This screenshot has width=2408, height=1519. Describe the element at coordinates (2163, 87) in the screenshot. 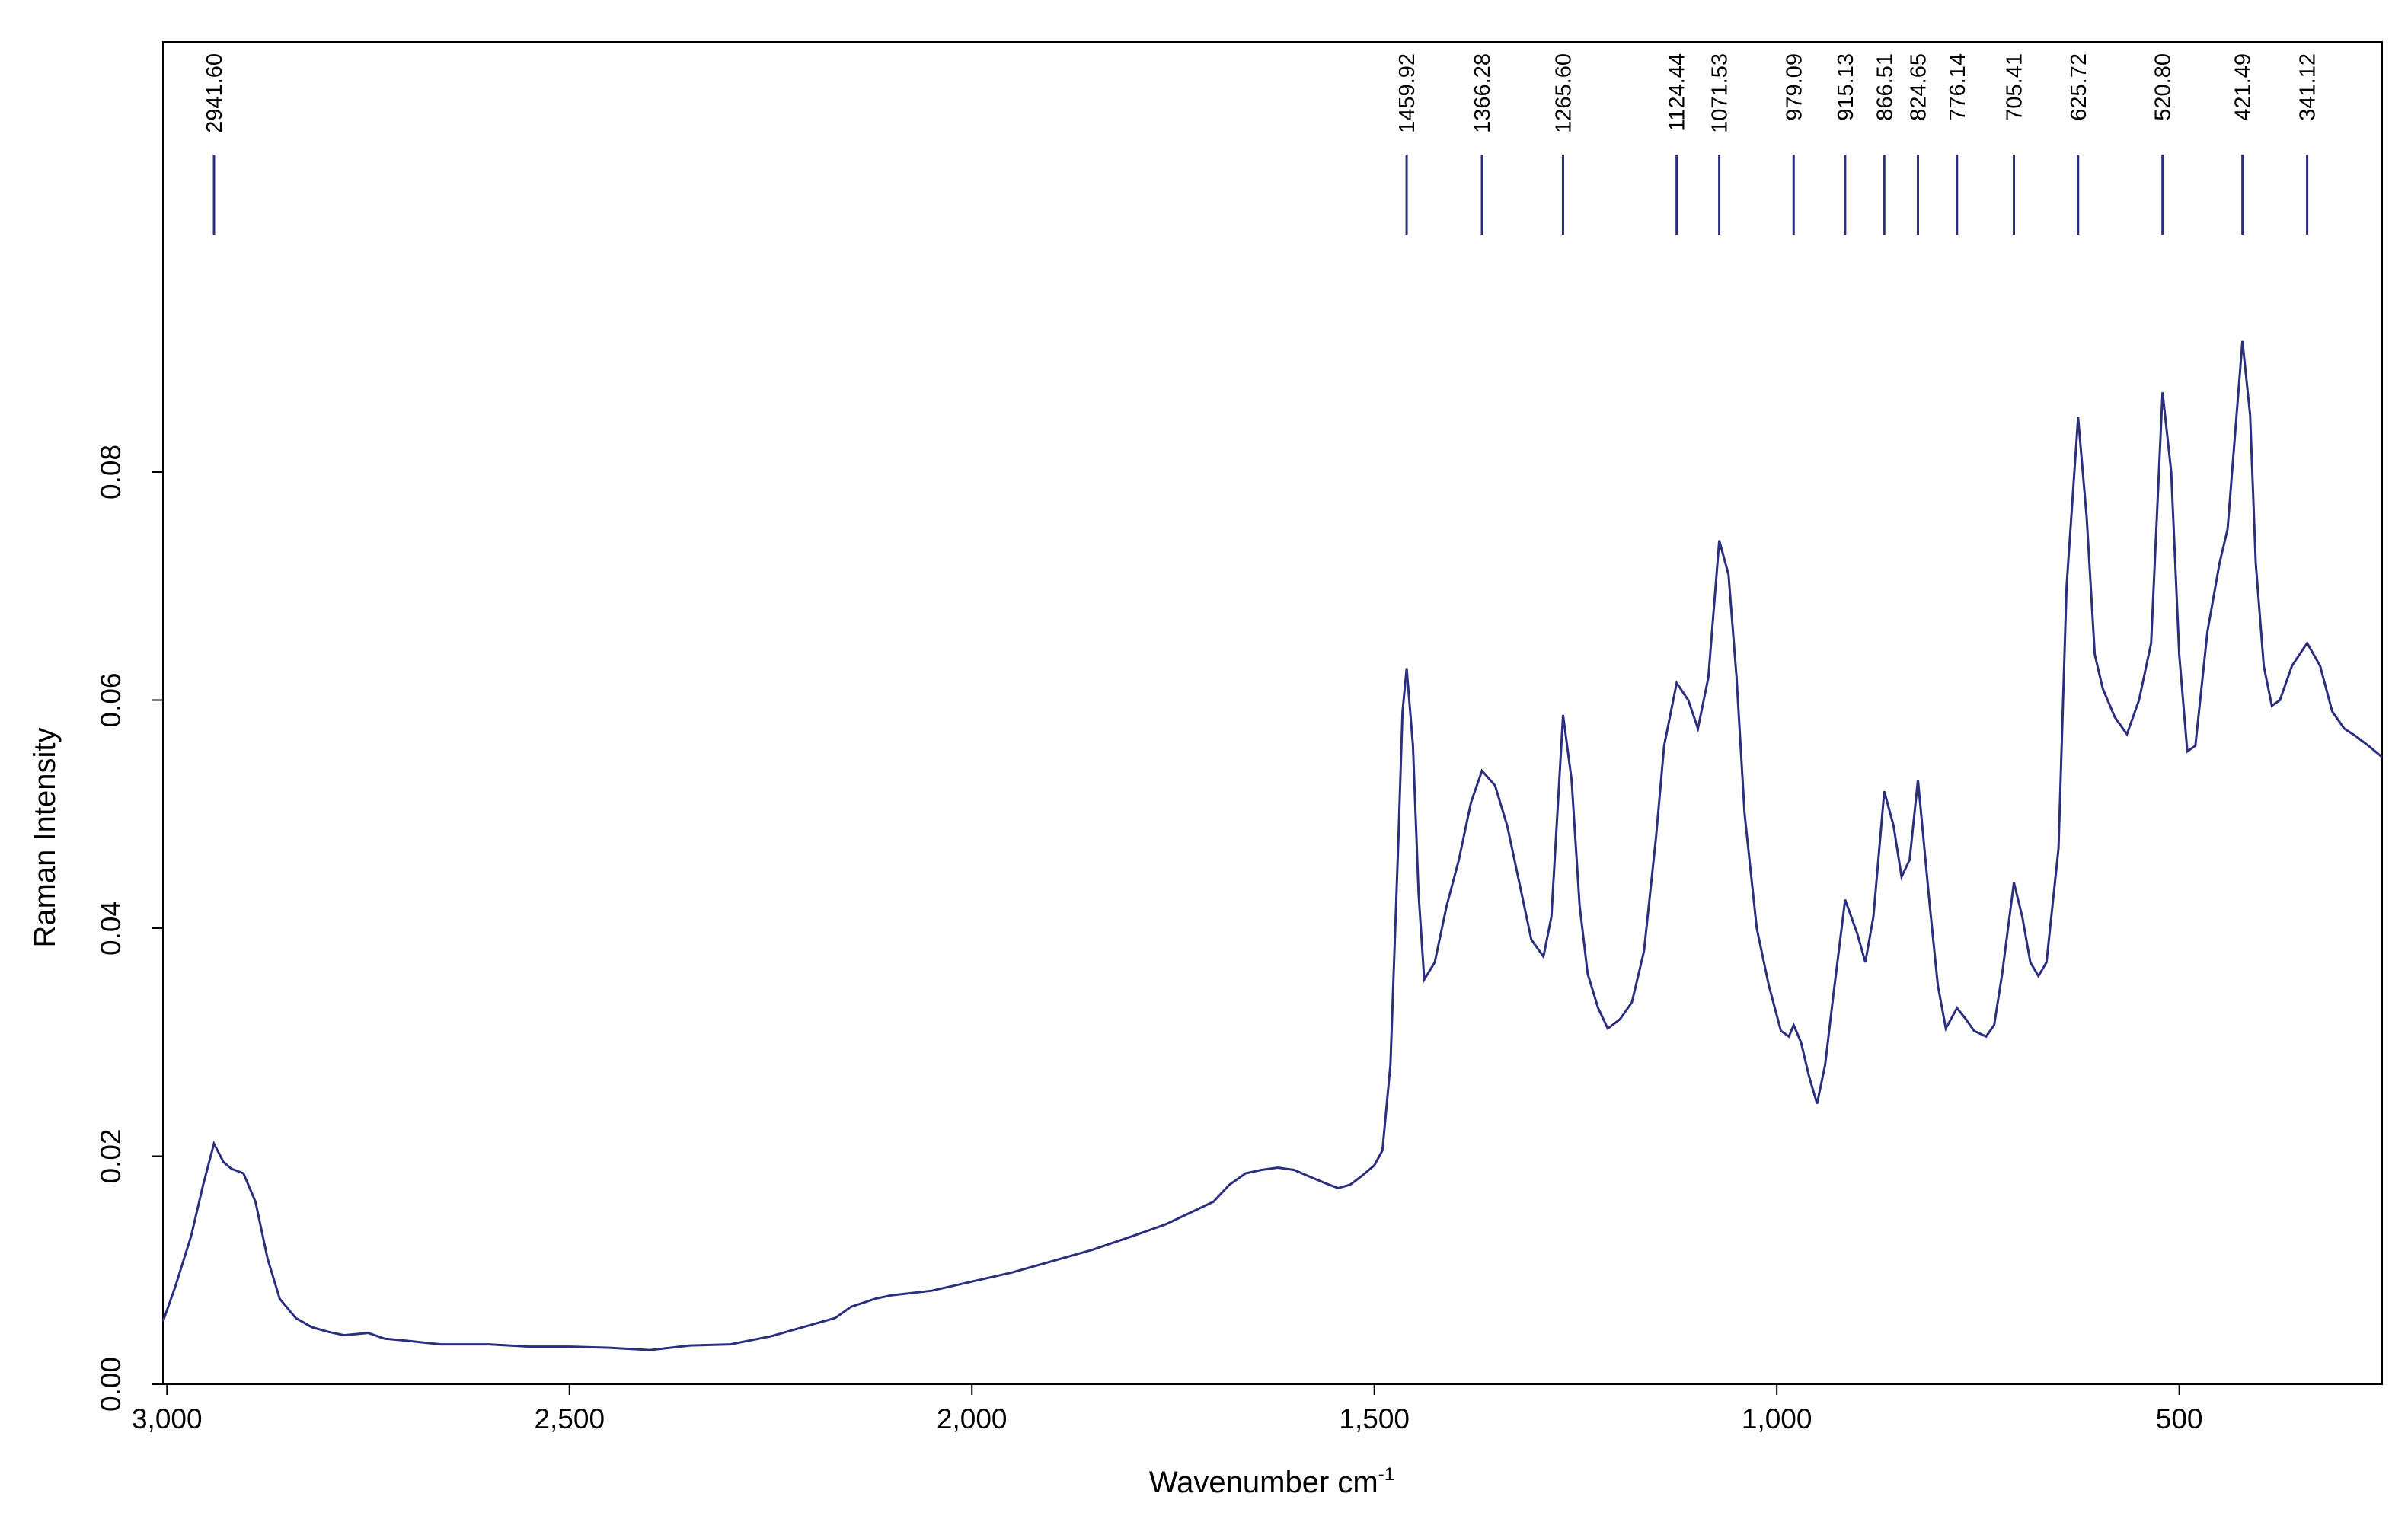

I see `peak-label: 520.80` at that location.